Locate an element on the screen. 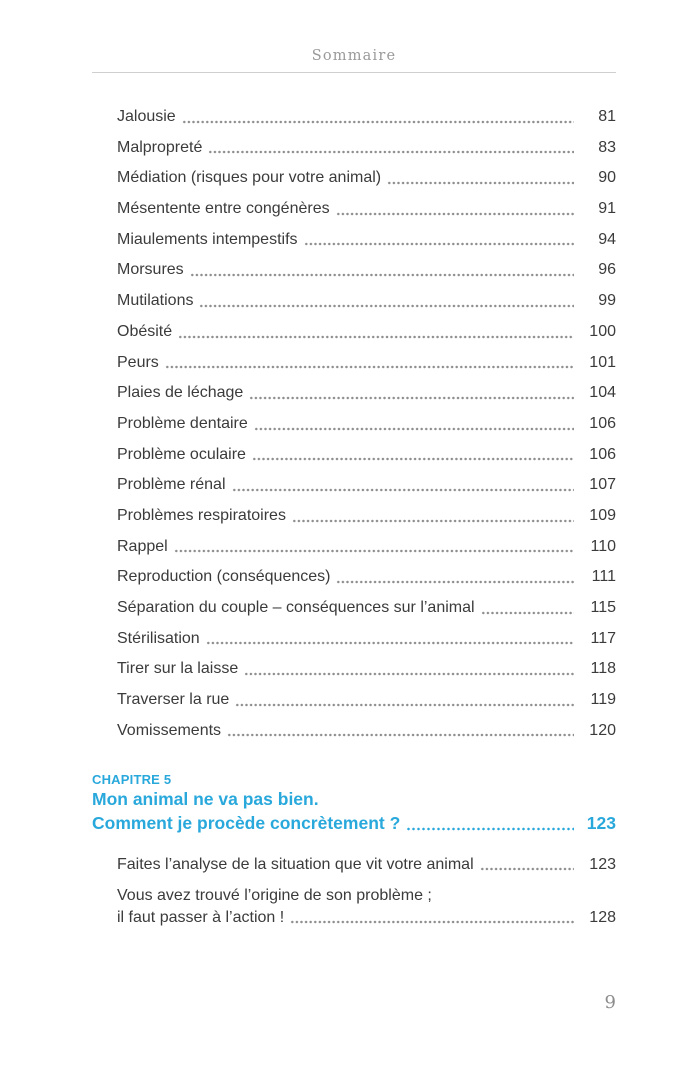 This screenshot has height=1073, width=700. toc-entry: Obésité 100 is located at coordinates (366, 332).